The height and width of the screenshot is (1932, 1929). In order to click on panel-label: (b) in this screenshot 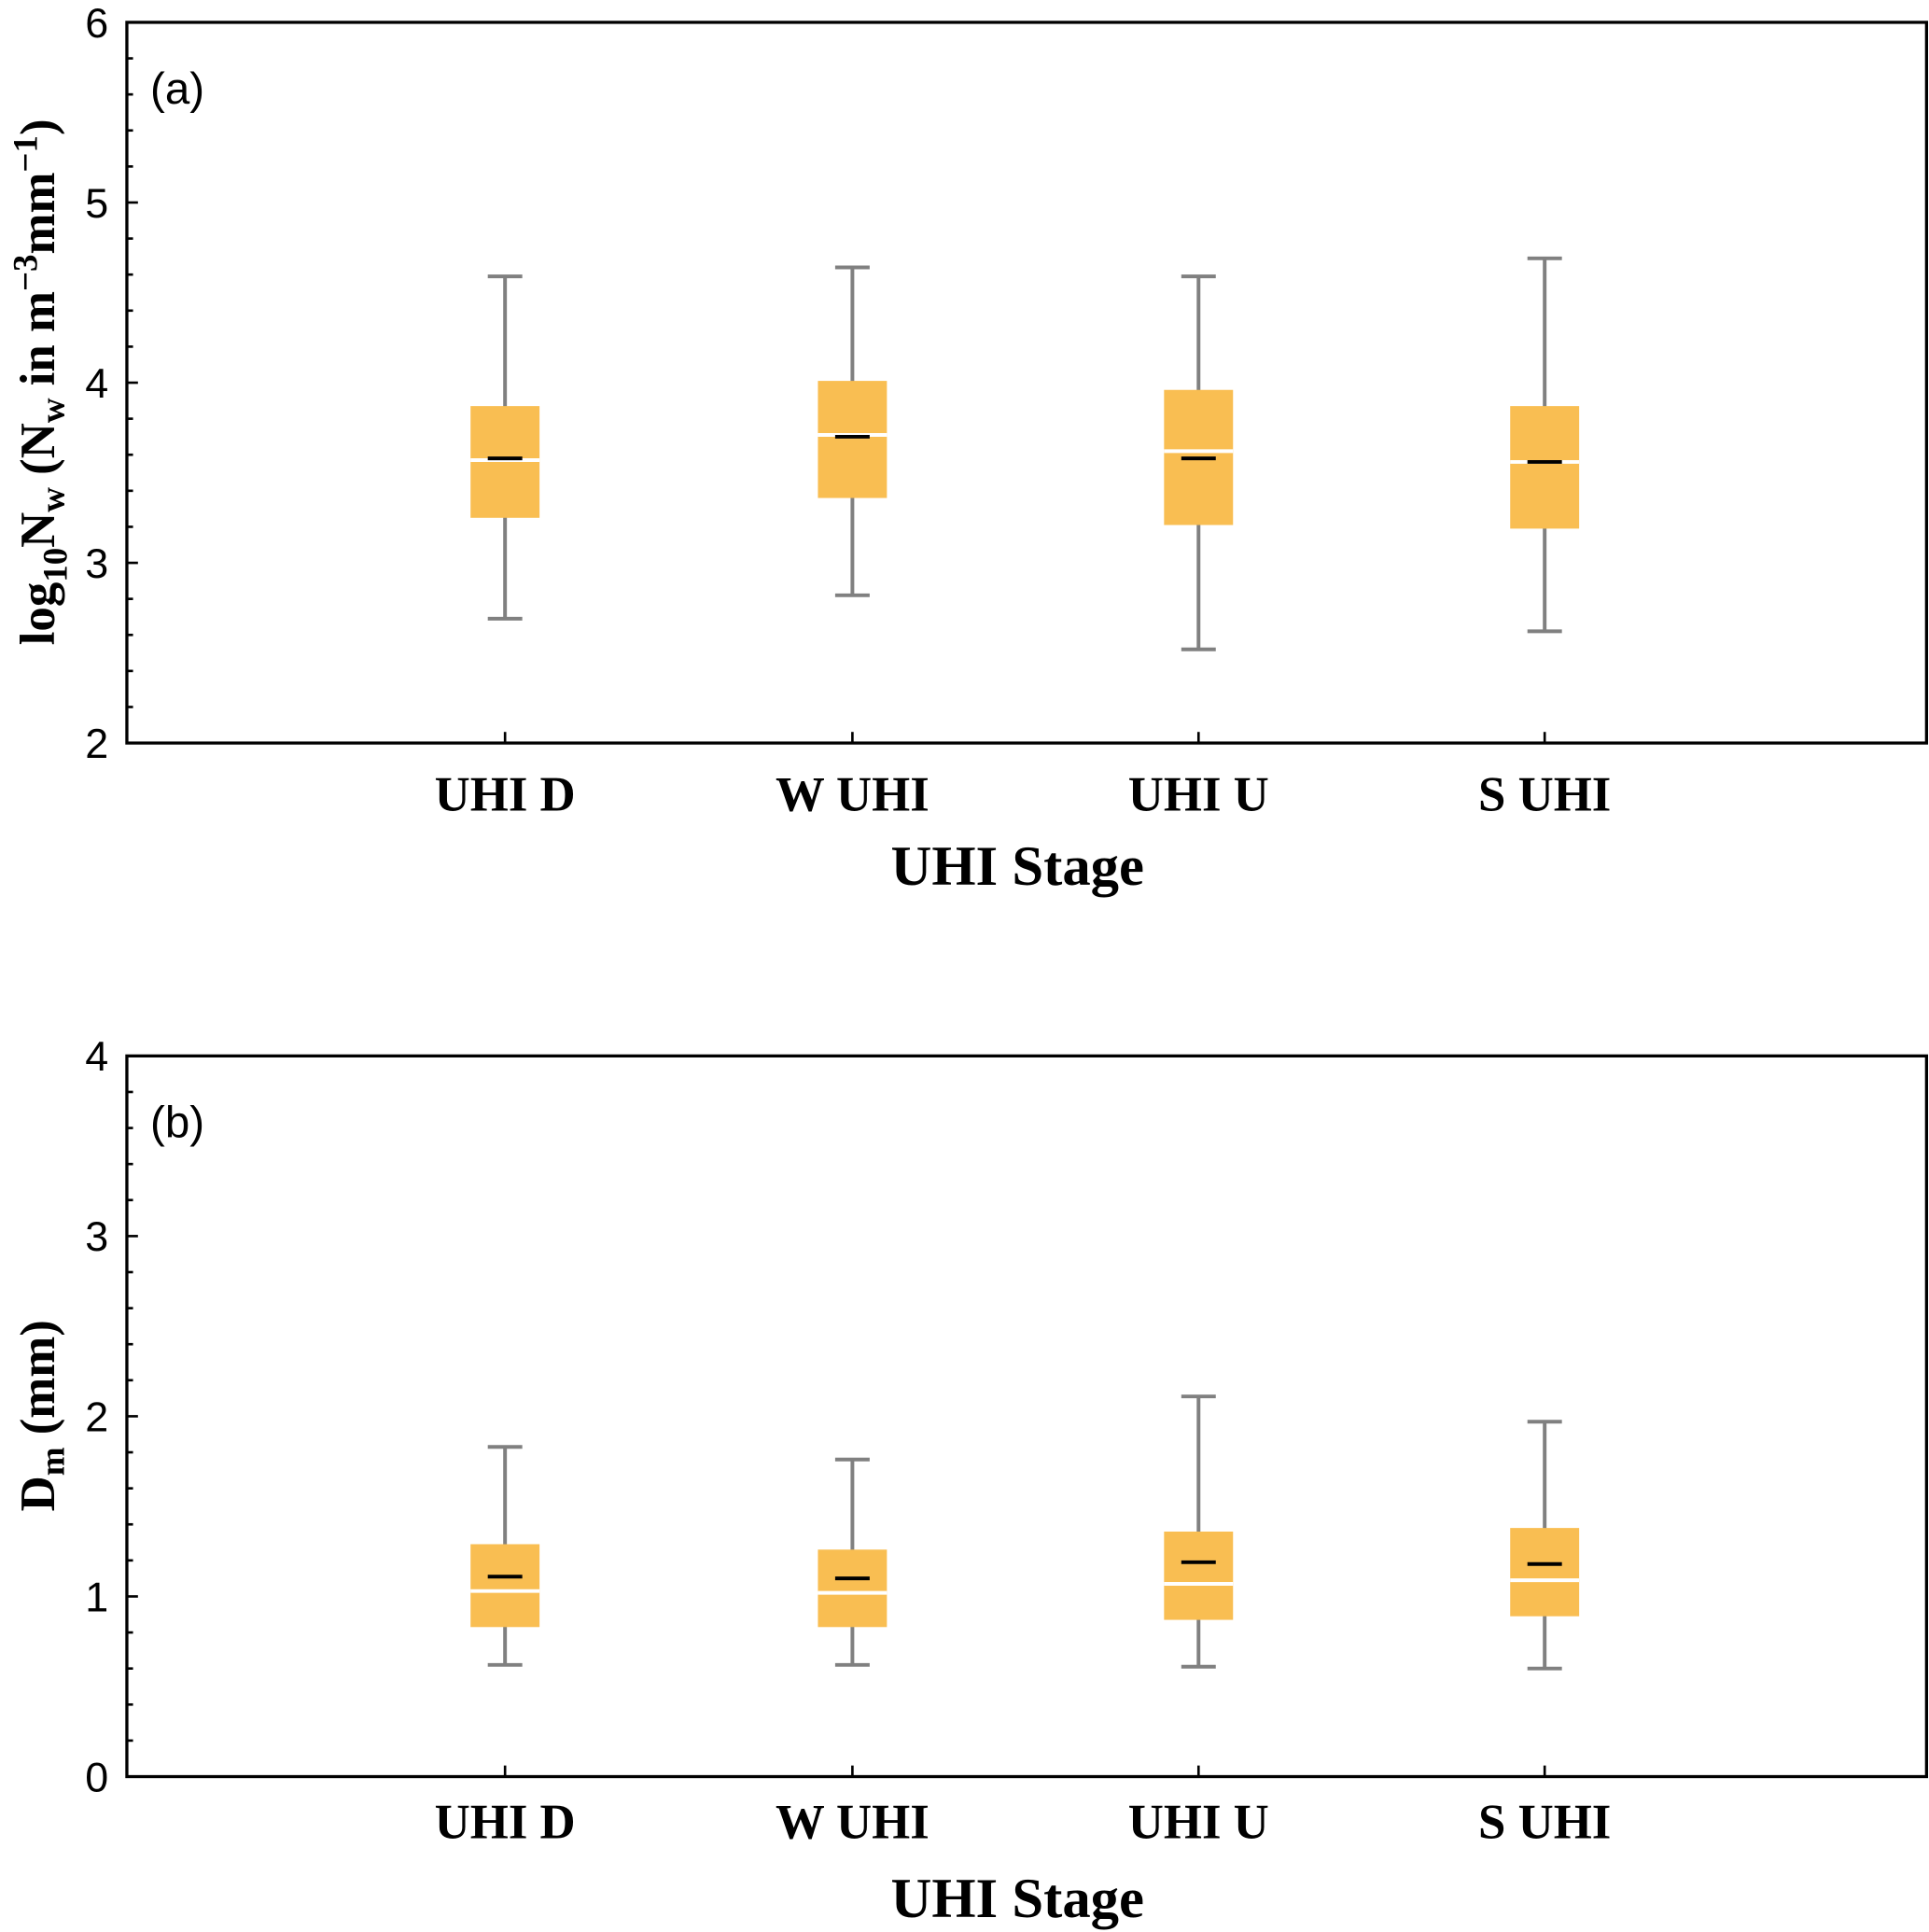, I will do `click(177, 1122)`.